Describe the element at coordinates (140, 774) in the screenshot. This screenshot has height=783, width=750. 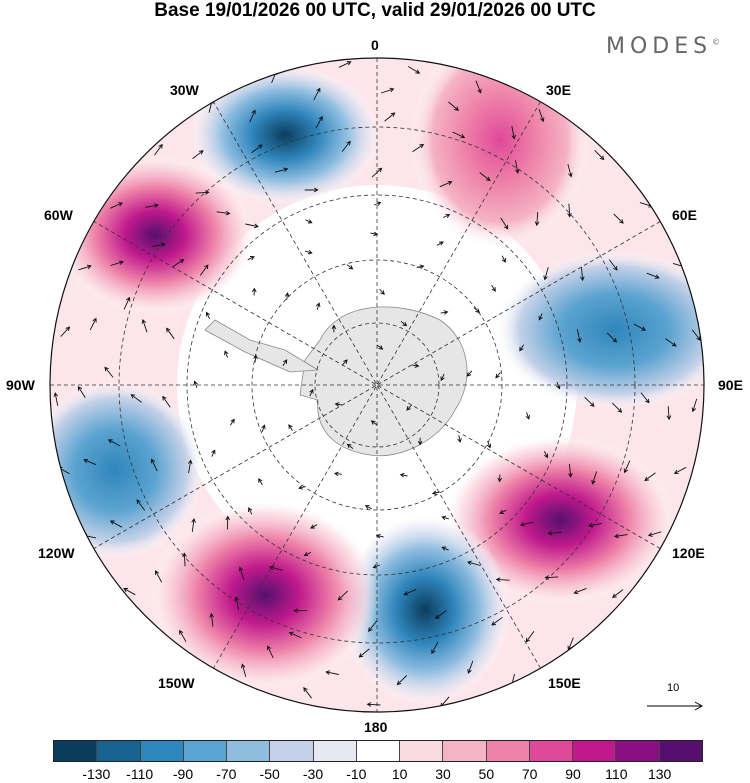
I see `colorbar-tick-label: -110` at that location.